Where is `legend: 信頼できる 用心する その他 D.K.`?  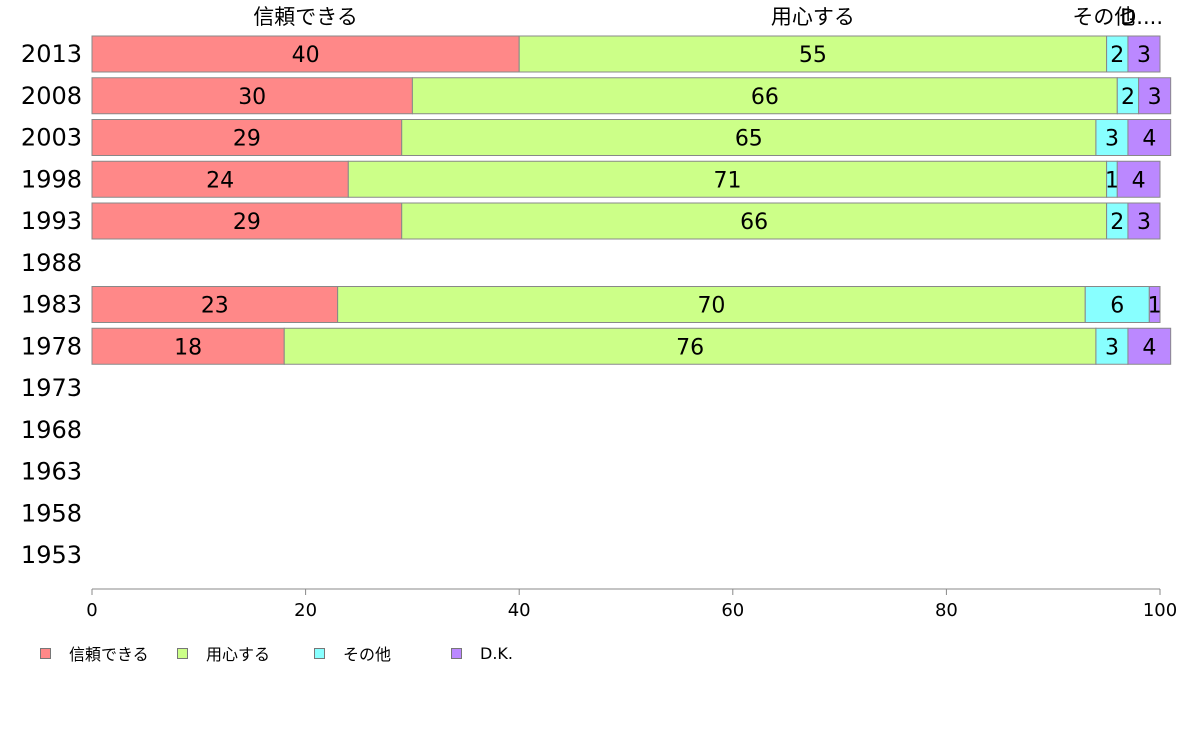
legend: 信頼できる 用心する その他 D.K. is located at coordinates (276, 653).